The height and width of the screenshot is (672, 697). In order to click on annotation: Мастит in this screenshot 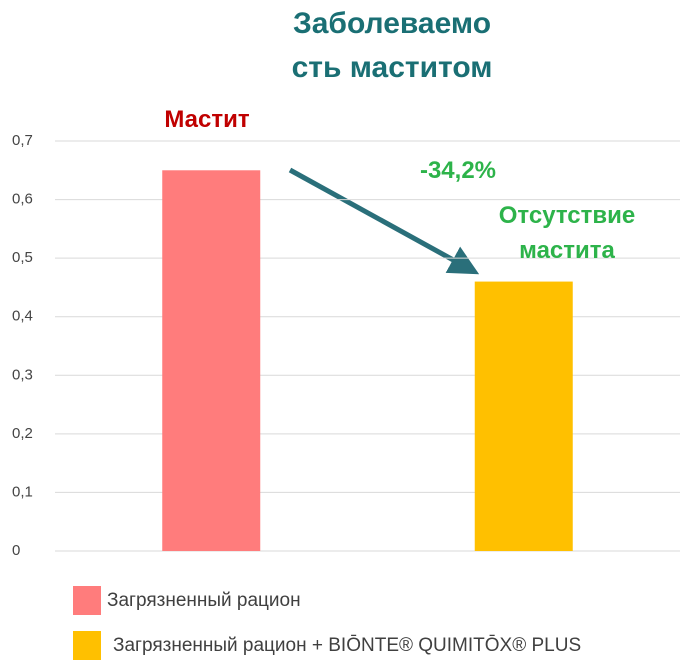, I will do `click(207, 119)`.